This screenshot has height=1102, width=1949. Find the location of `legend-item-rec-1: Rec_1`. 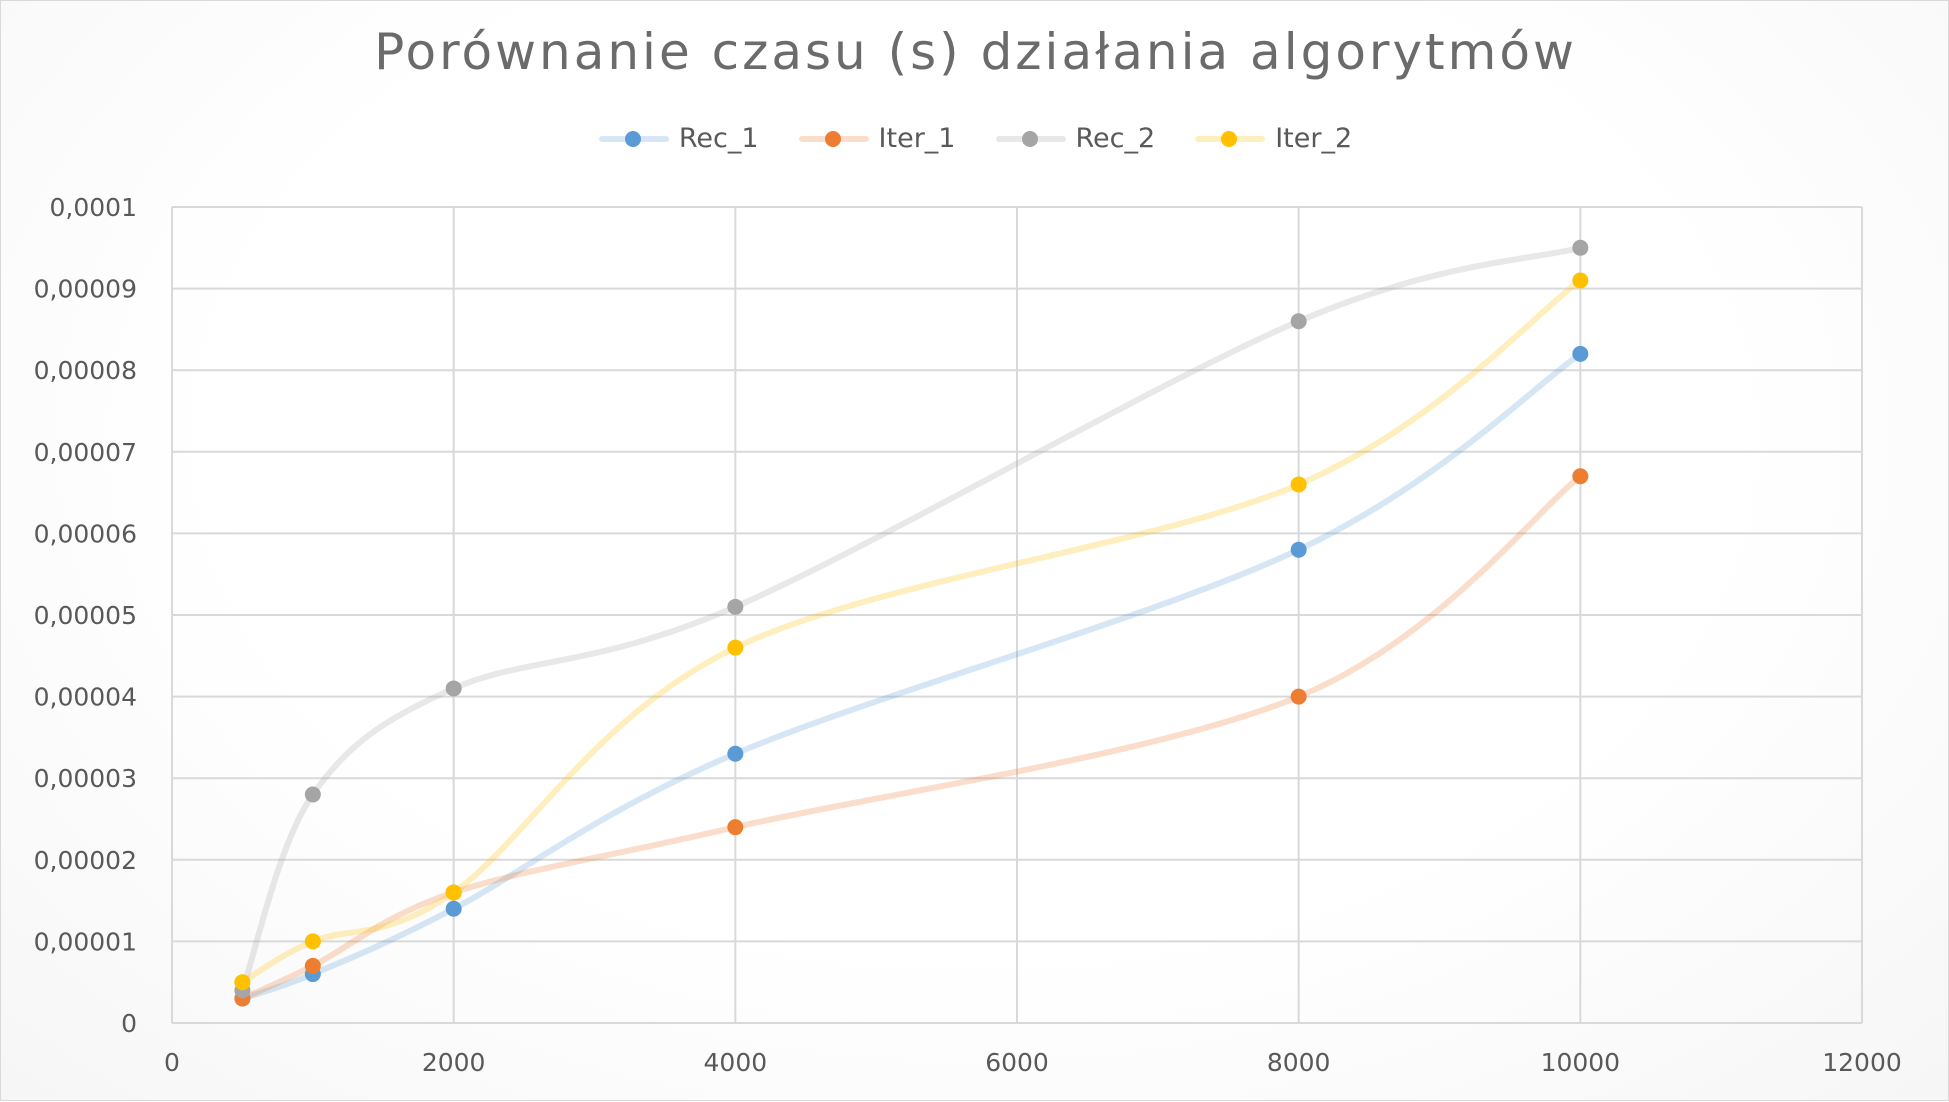

legend-item-rec-1: Rec_1 is located at coordinates (678, 138).